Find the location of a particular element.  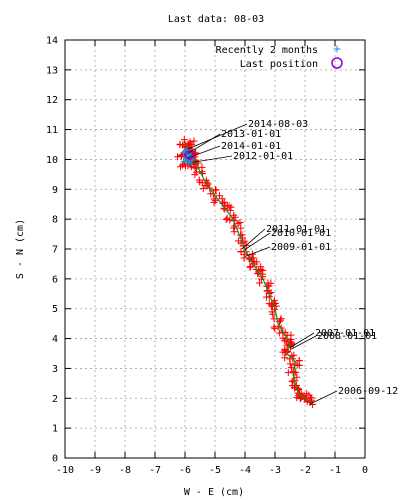

x-tick-label: -8 is located at coordinates (125, 470).